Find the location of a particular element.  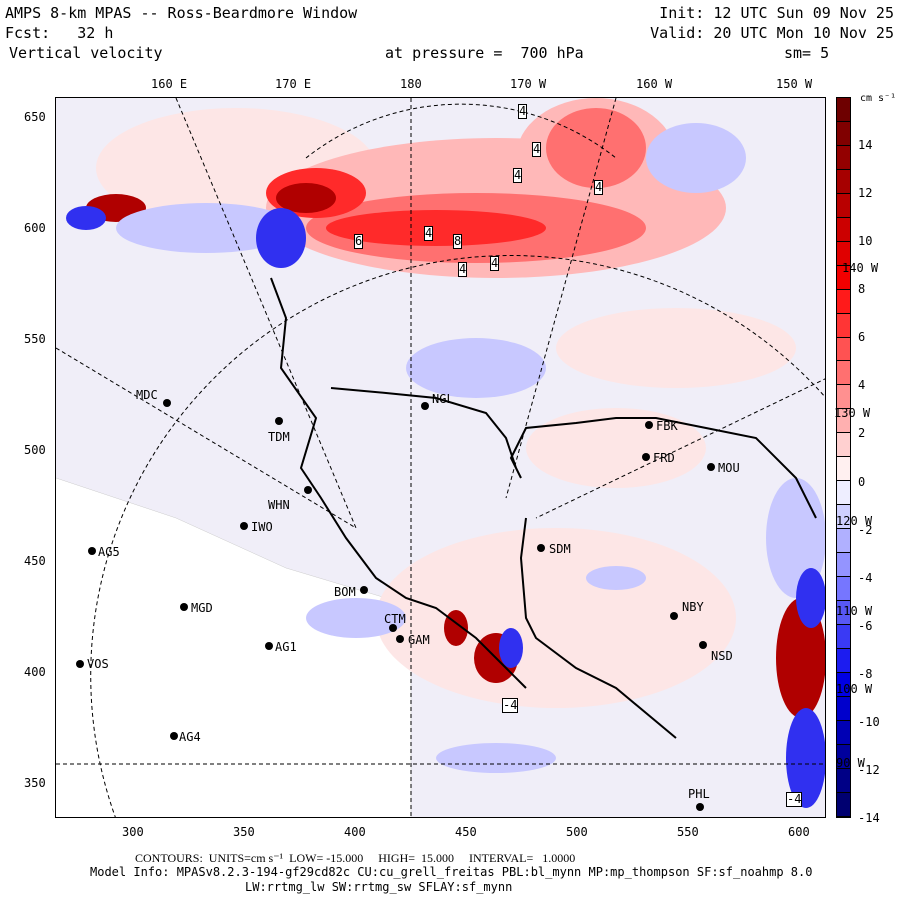

station-label: NSD is located at coordinates (722, 656).